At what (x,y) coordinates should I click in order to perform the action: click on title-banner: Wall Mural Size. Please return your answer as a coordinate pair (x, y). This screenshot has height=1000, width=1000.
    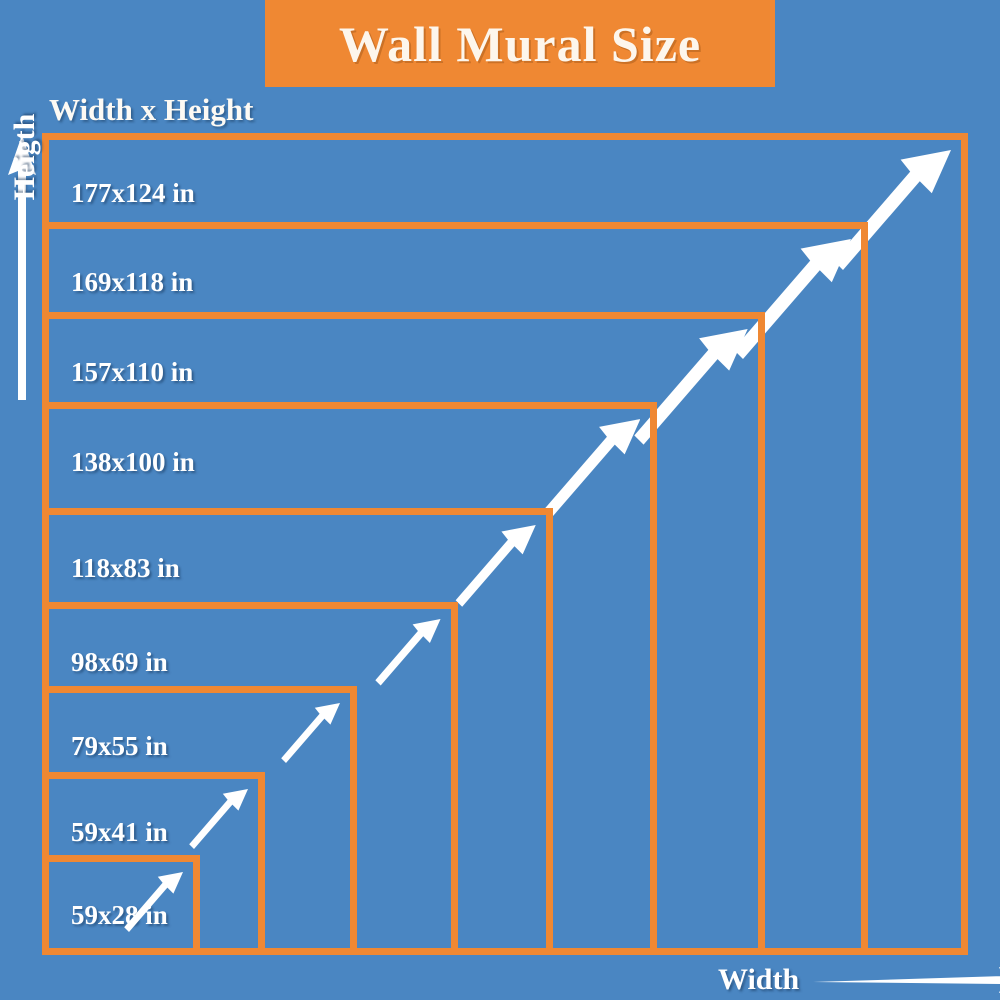
    Looking at the image, I should click on (520, 43).